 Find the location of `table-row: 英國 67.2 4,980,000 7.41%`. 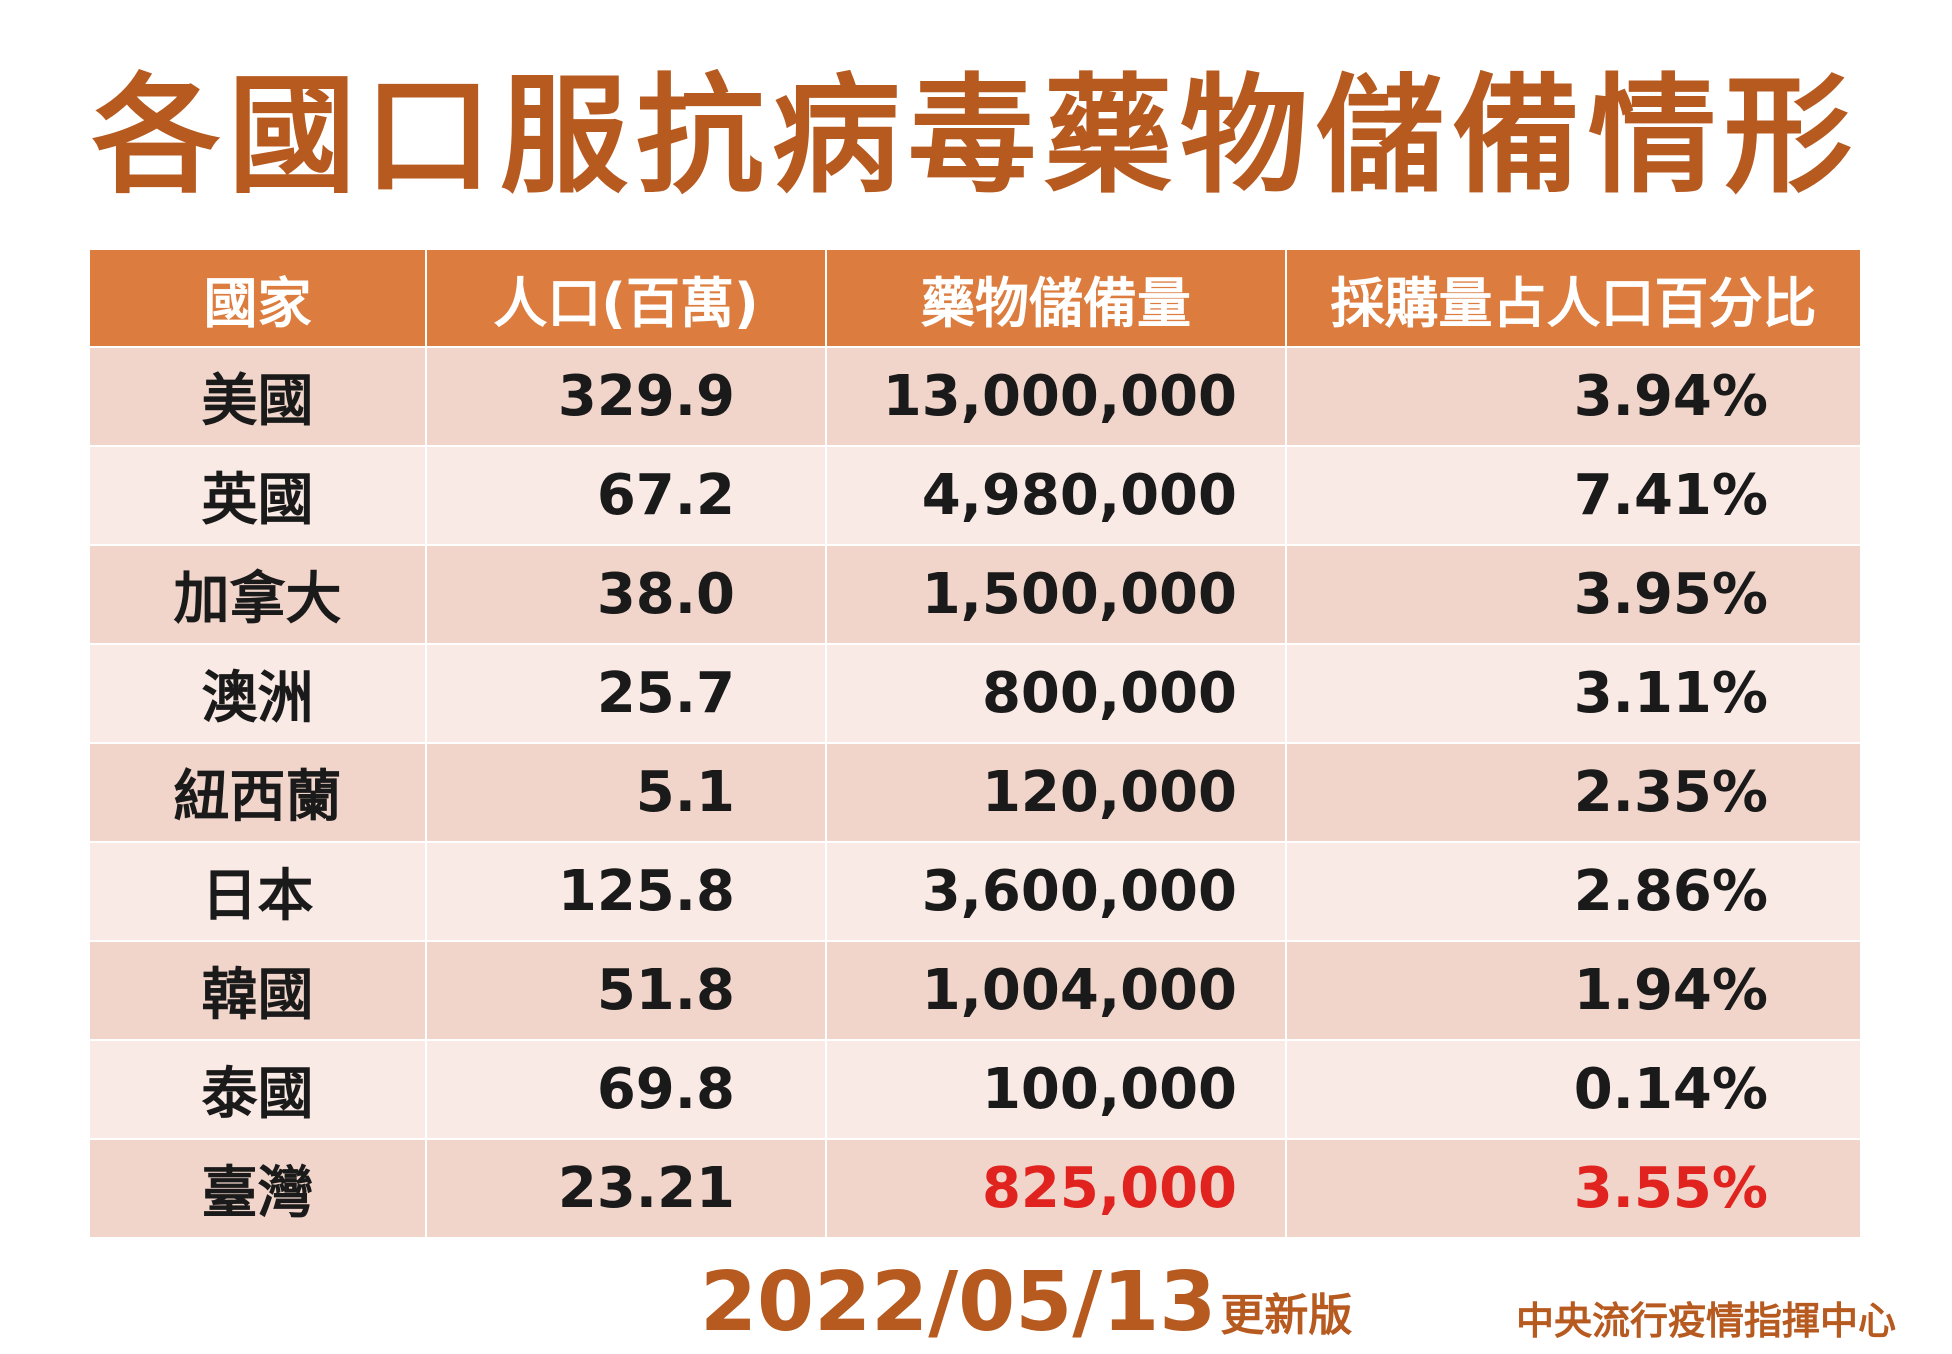

table-row: 英國 67.2 4,980,000 7.41% is located at coordinates (975, 496).